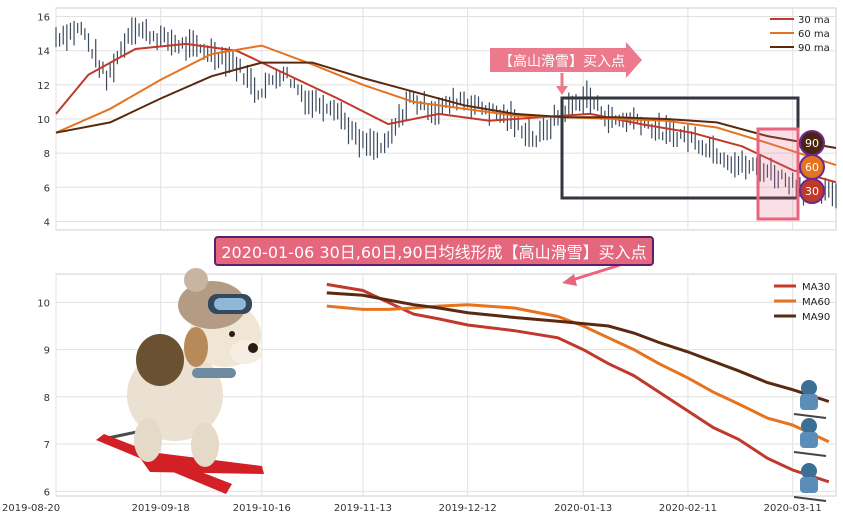 This screenshot has height=520, width=843. What do you see at coordinates (809, 388) in the screenshot?
I see `skier-head-top` at bounding box center [809, 388].